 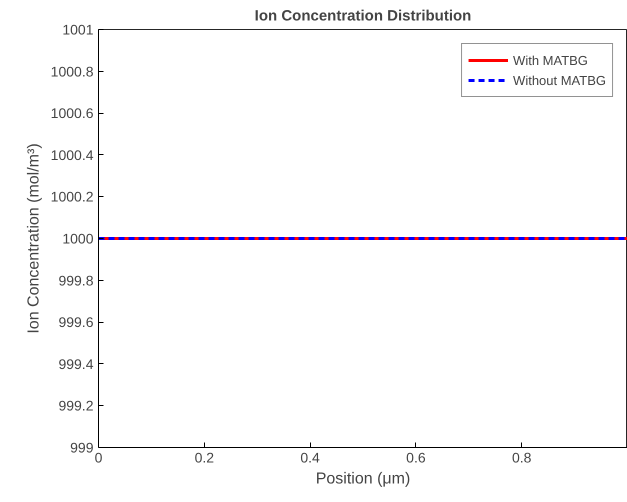 I want to click on y-tick-label: 999.6, so click(x=76, y=322).